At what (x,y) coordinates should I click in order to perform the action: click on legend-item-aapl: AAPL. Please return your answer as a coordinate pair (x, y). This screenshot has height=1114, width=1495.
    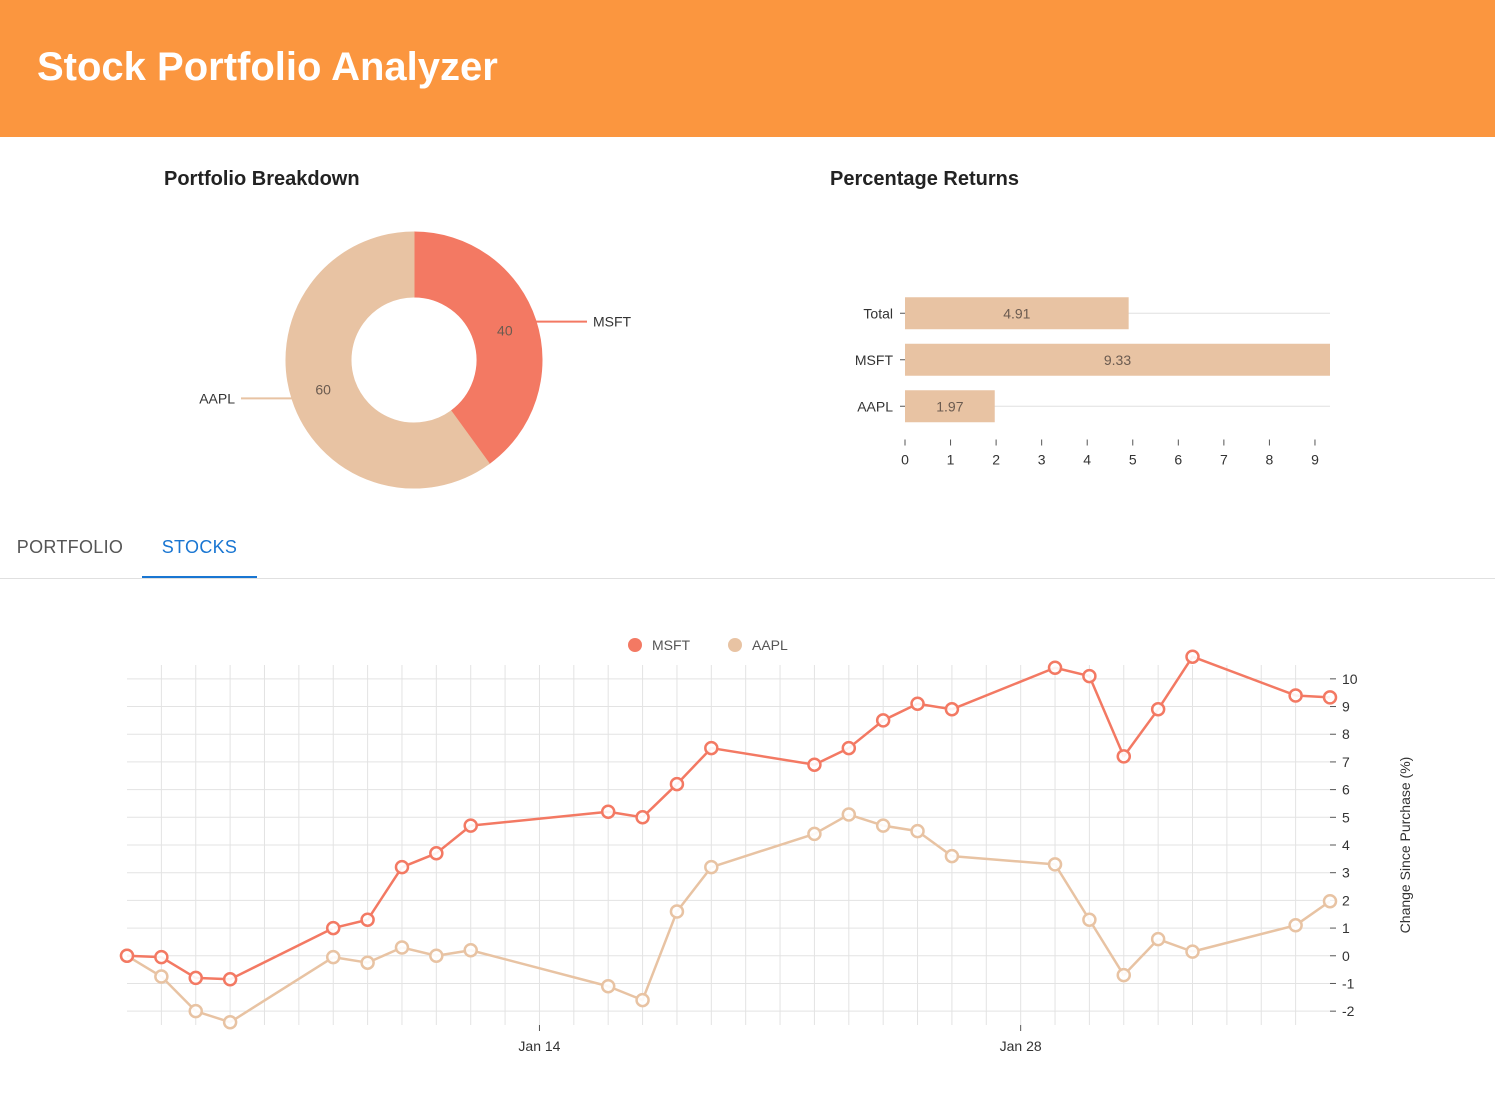
    Looking at the image, I should click on (758, 645).